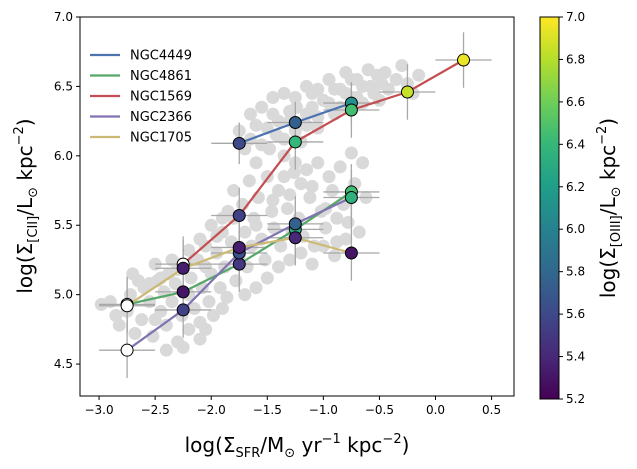 This screenshot has width=637, height=469. Describe the element at coordinates (323, 410) in the screenshot. I see `x-tick-label: −1.0` at that location.